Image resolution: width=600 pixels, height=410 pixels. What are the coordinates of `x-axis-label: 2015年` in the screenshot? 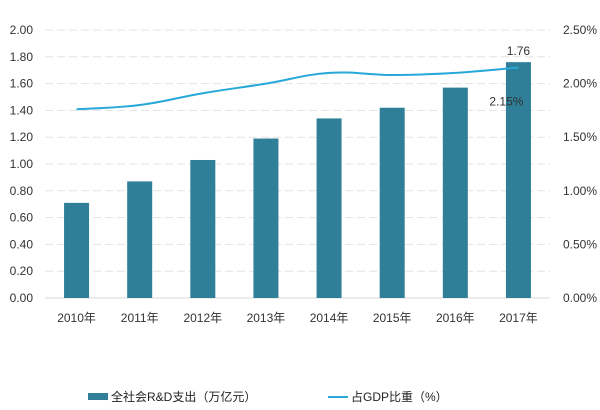 It's located at (392, 318).